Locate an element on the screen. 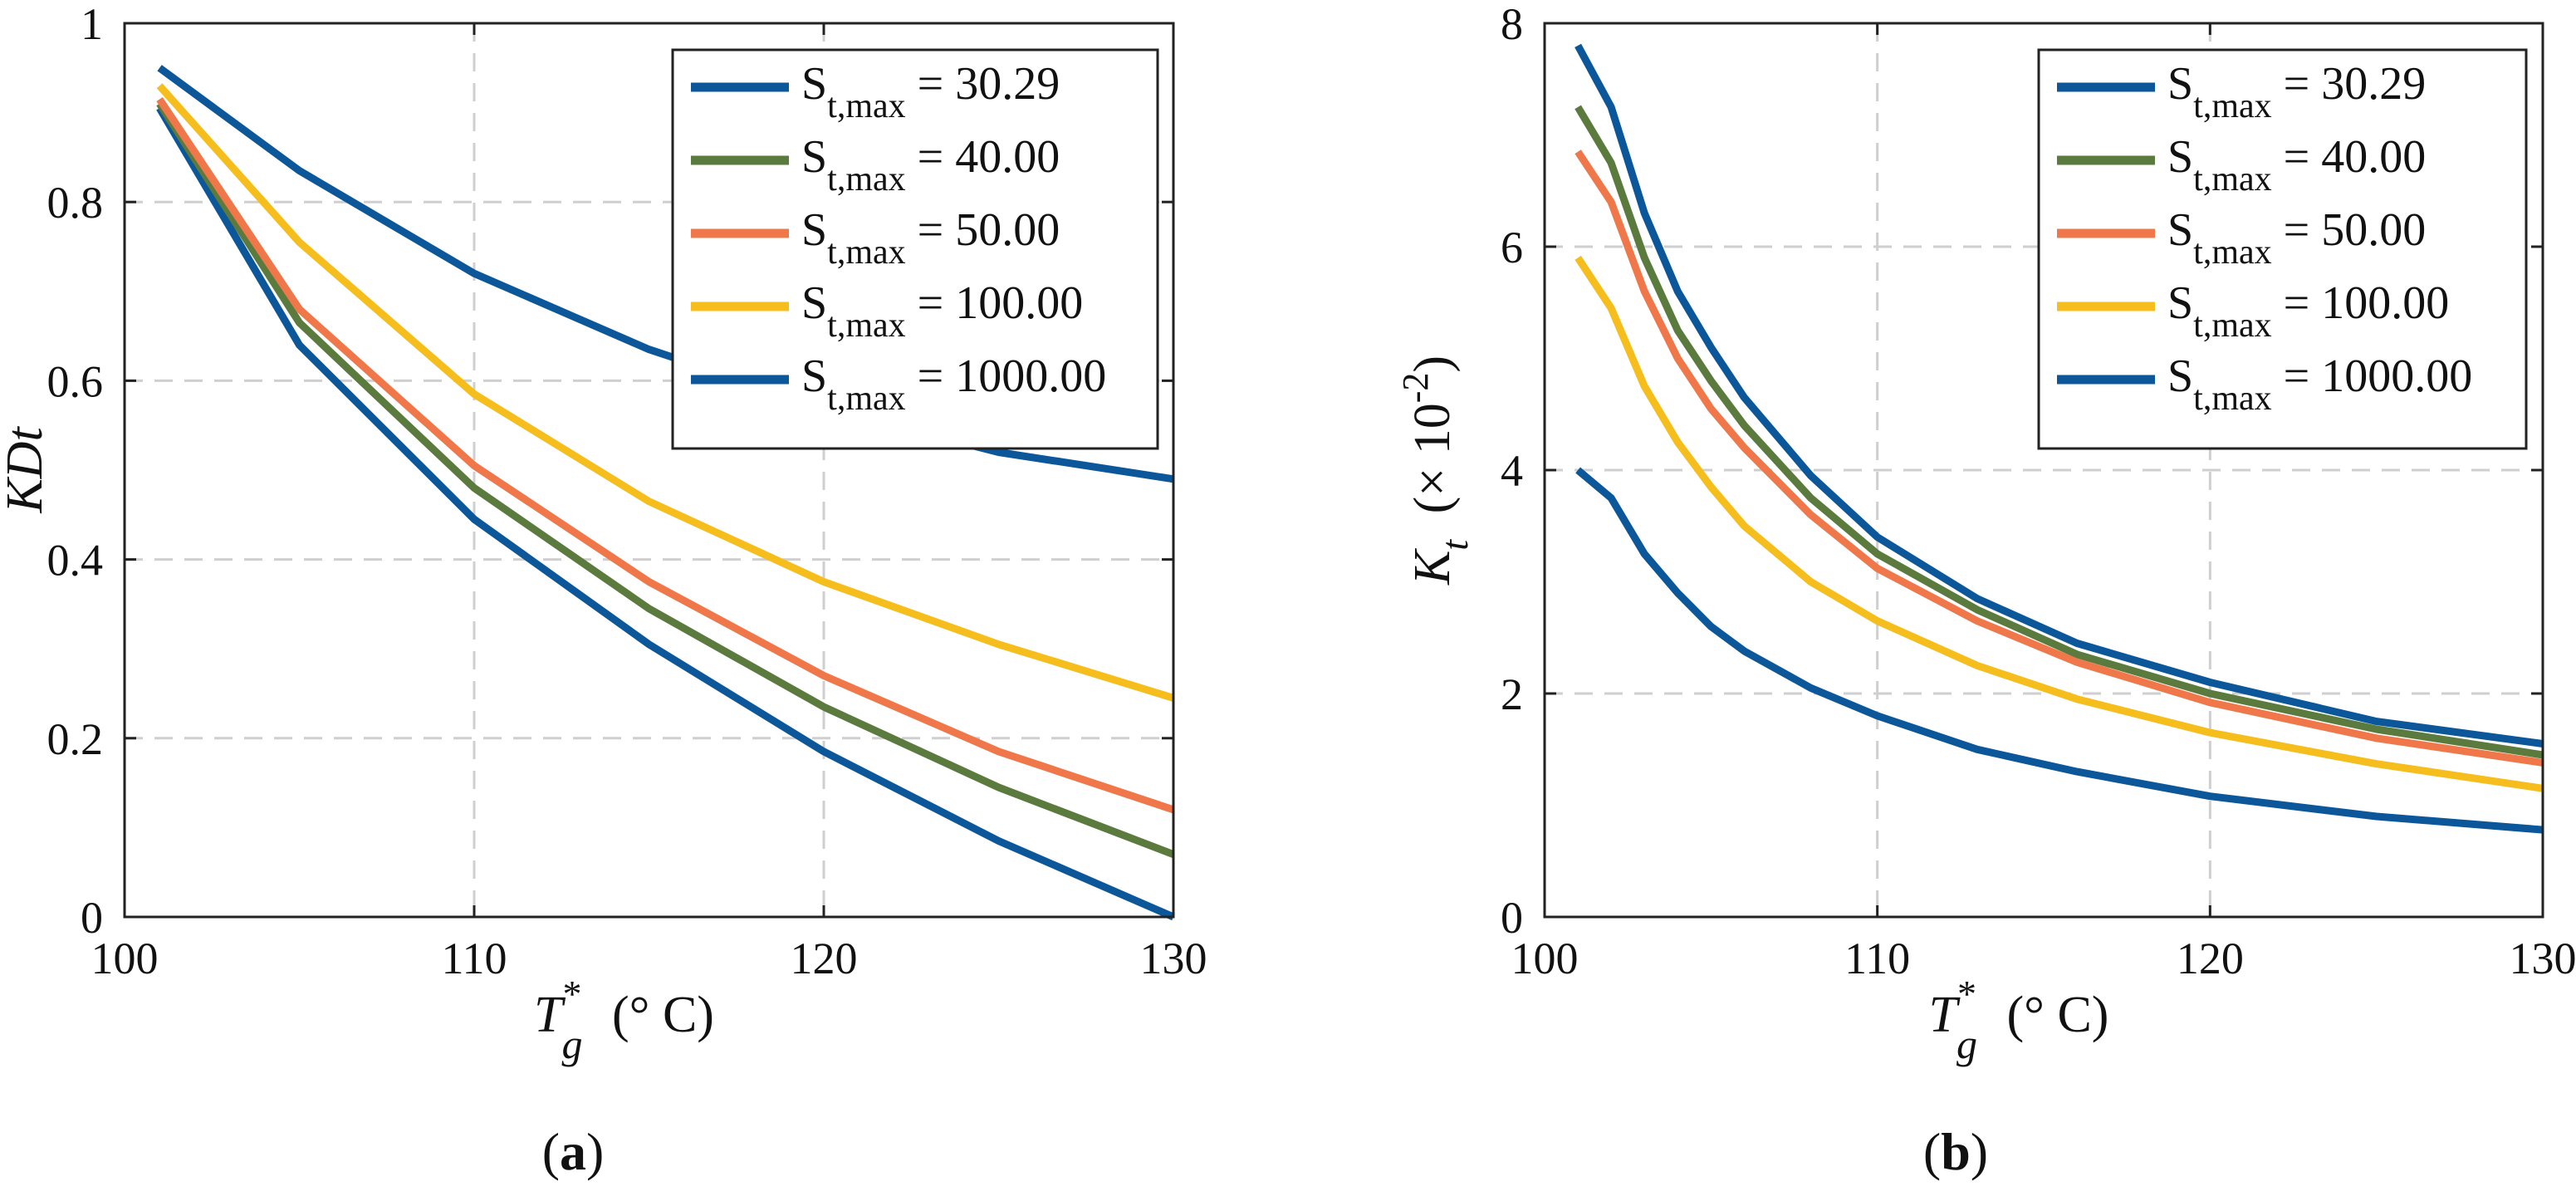  panel-label: (a) is located at coordinates (573, 1152).